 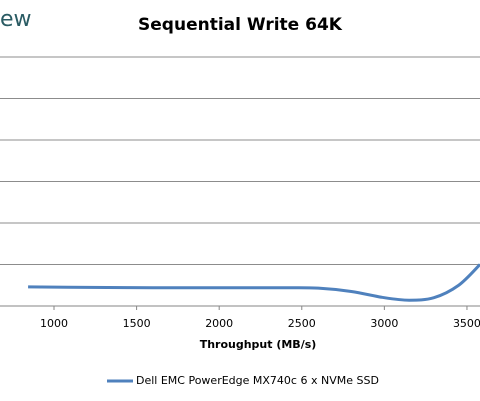 What do you see at coordinates (54, 323) in the screenshot?
I see `x-tick-label: 1000` at bounding box center [54, 323].